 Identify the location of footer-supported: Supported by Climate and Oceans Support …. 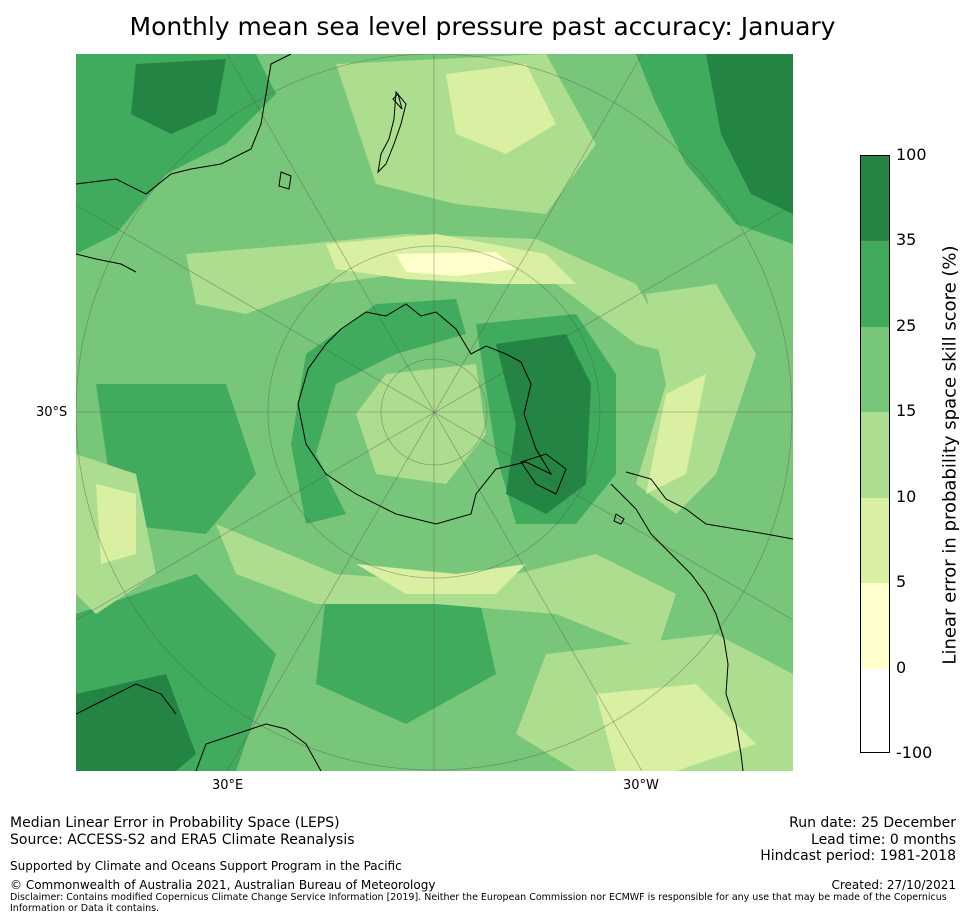
(206, 866).